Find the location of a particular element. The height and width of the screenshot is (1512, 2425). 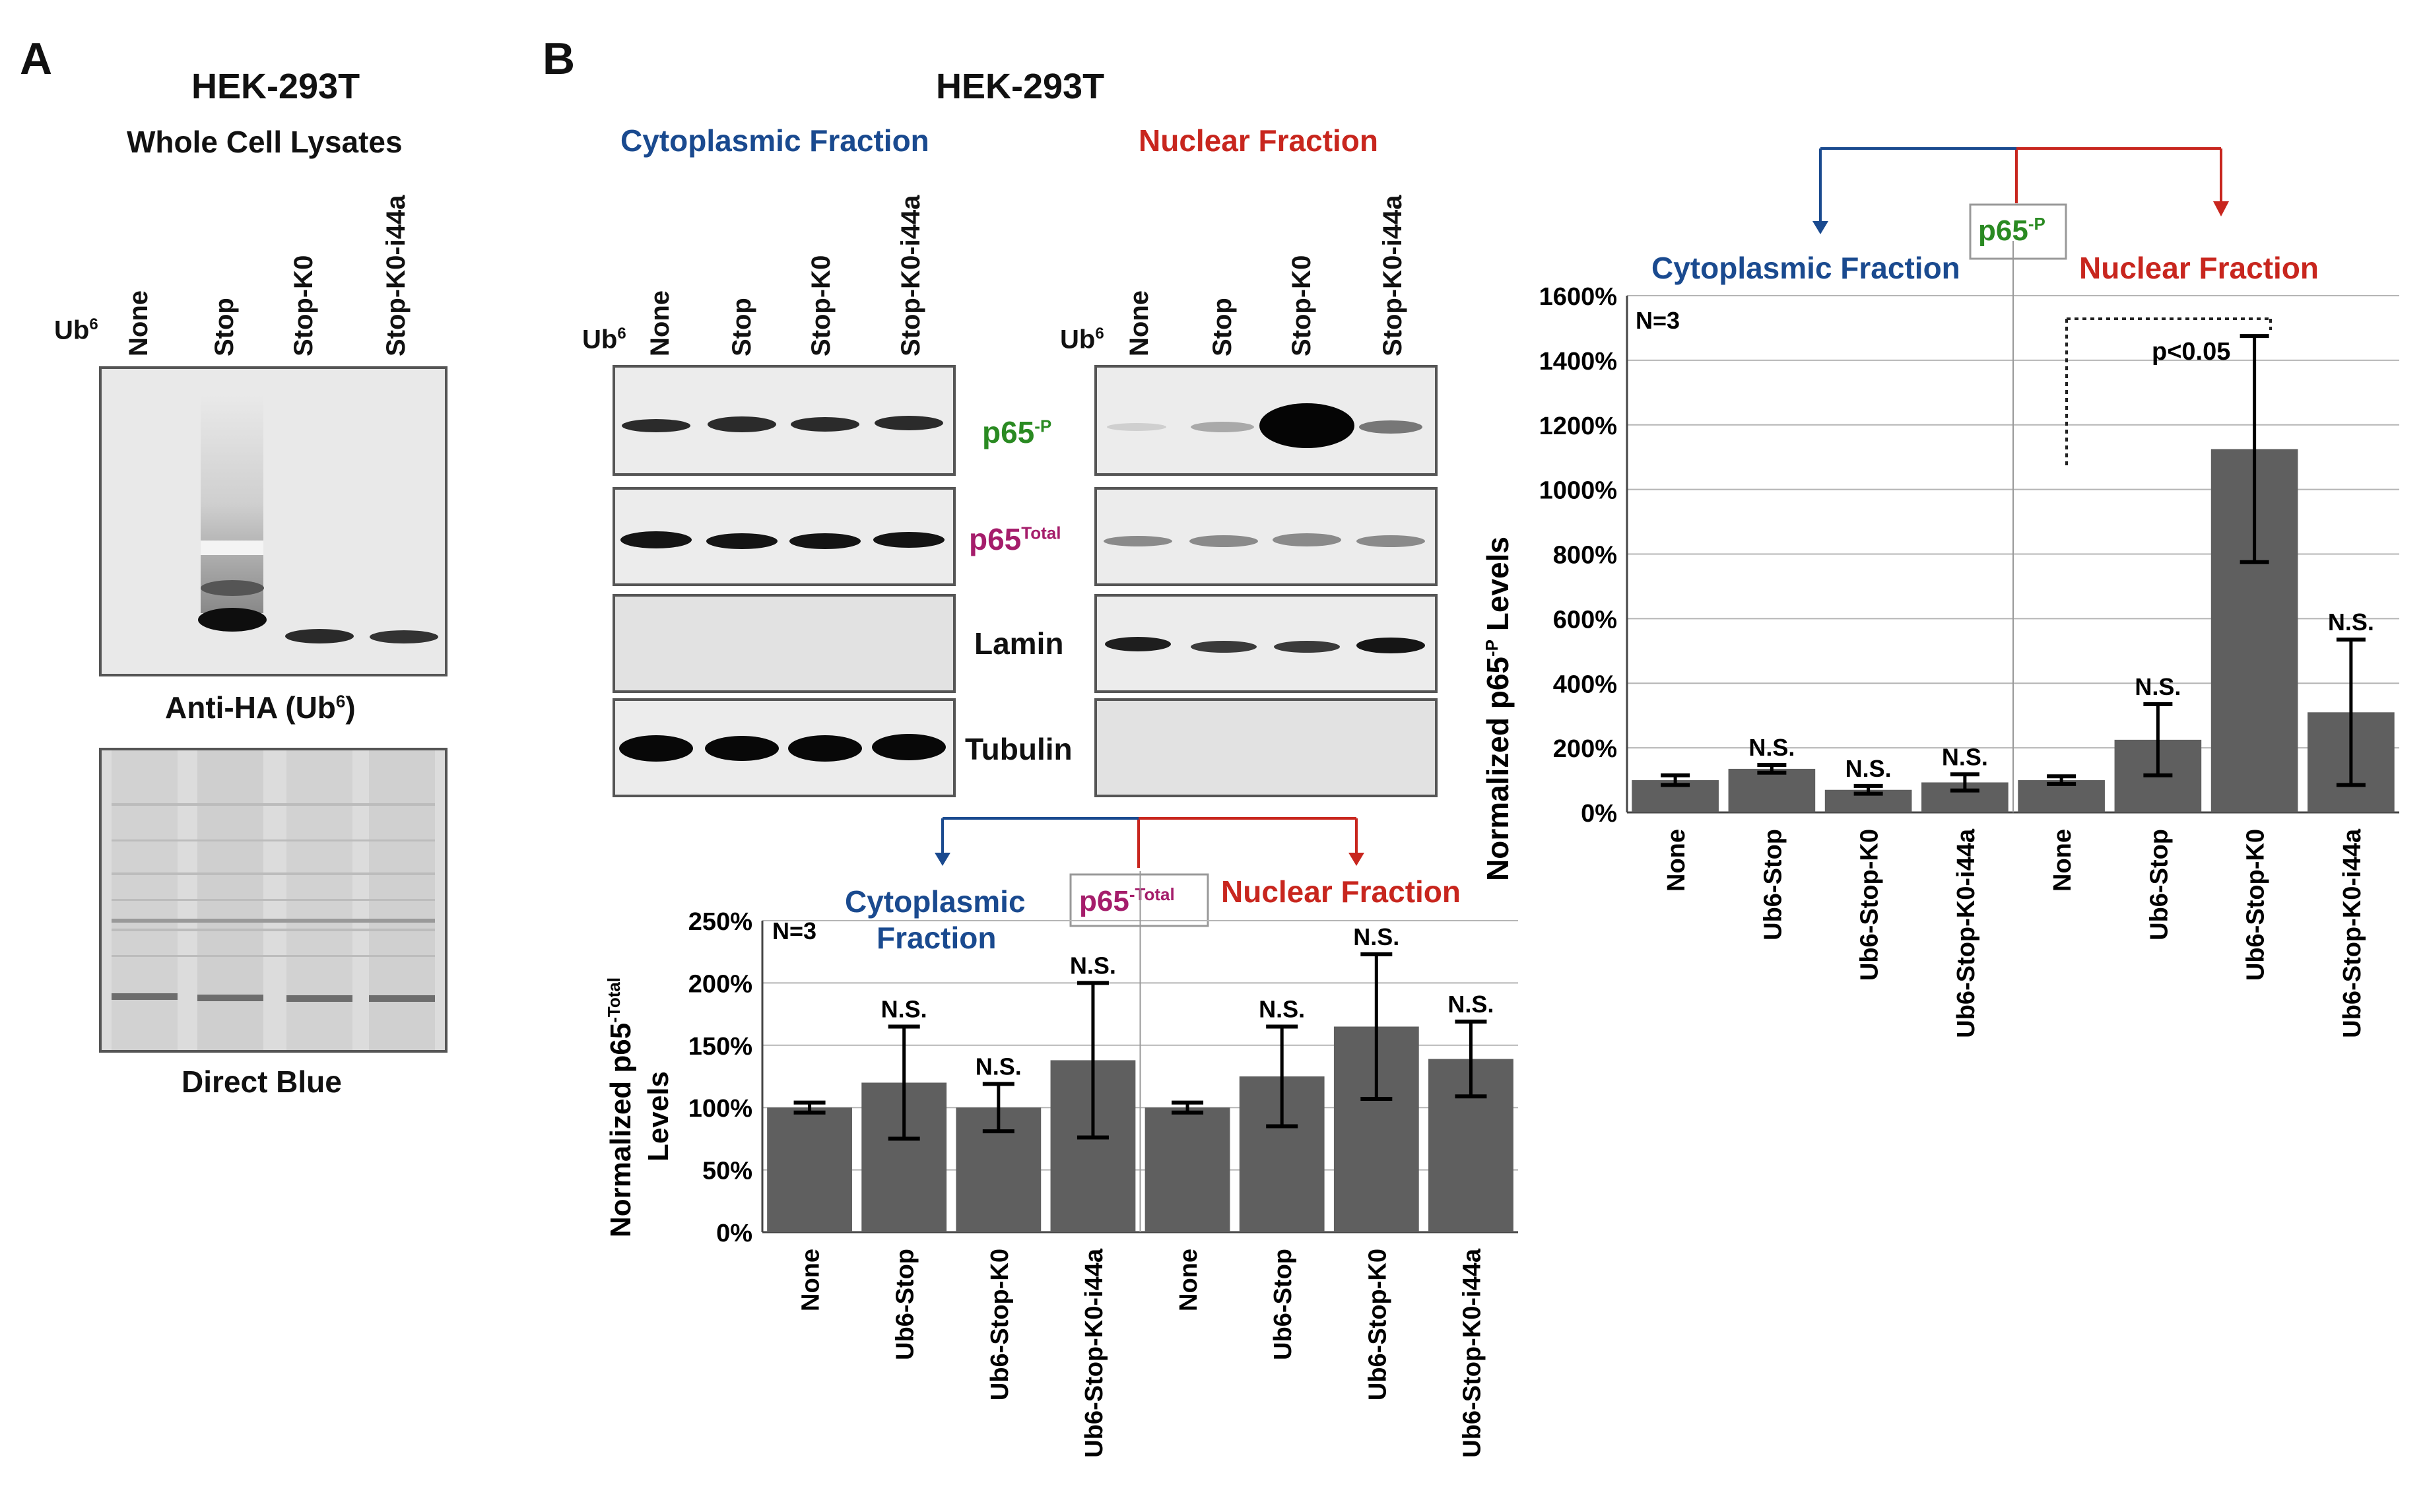

p65-total-title-base: p65 is located at coordinates (1104, 901).